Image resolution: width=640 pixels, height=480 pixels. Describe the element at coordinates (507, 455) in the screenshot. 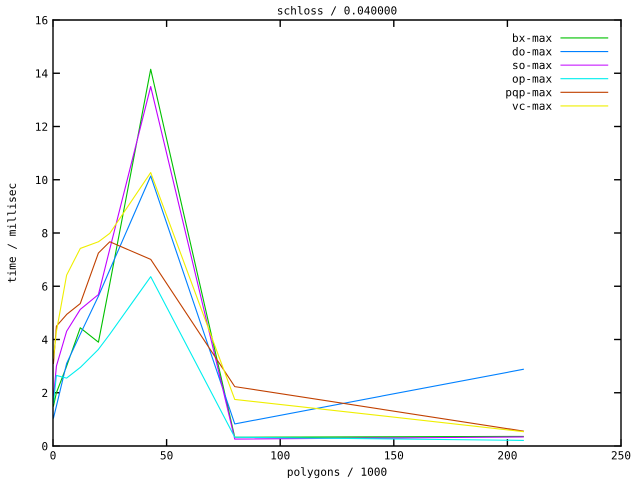

I see `x-tick-label: 200` at that location.